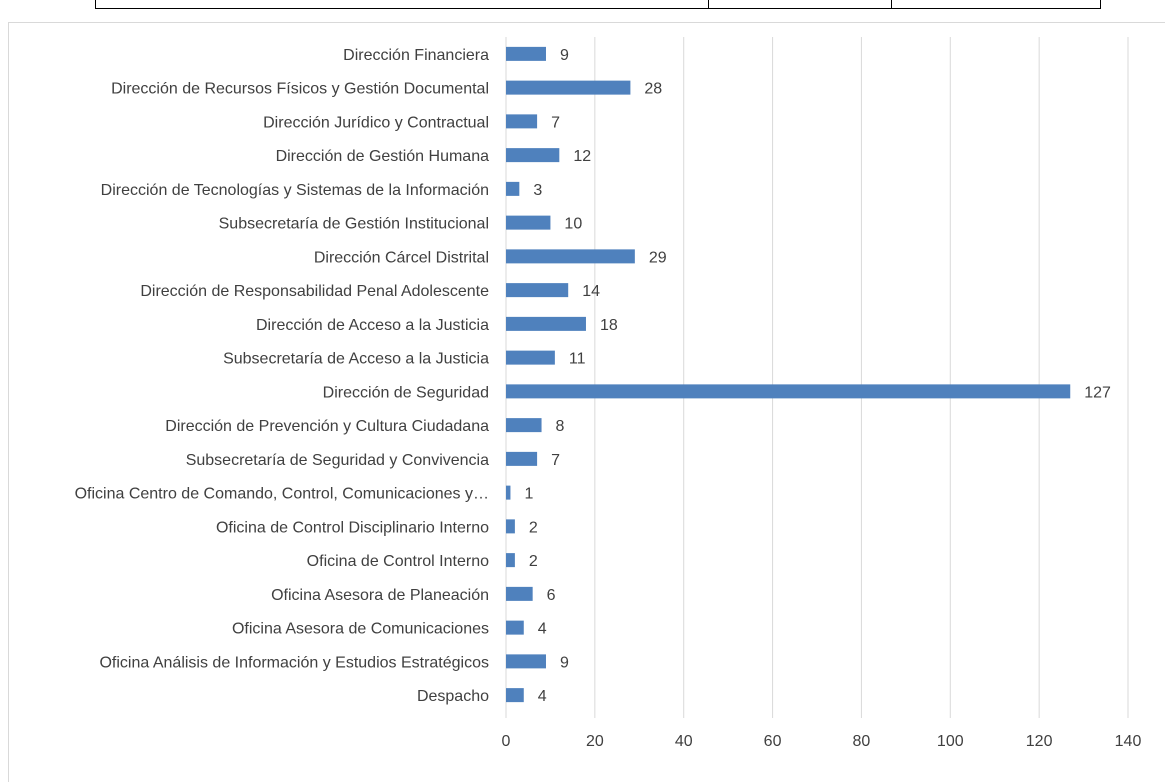 Image resolution: width=1165 pixels, height=782 pixels. Describe the element at coordinates (658, 257) in the screenshot. I see `data-label: 29` at that location.